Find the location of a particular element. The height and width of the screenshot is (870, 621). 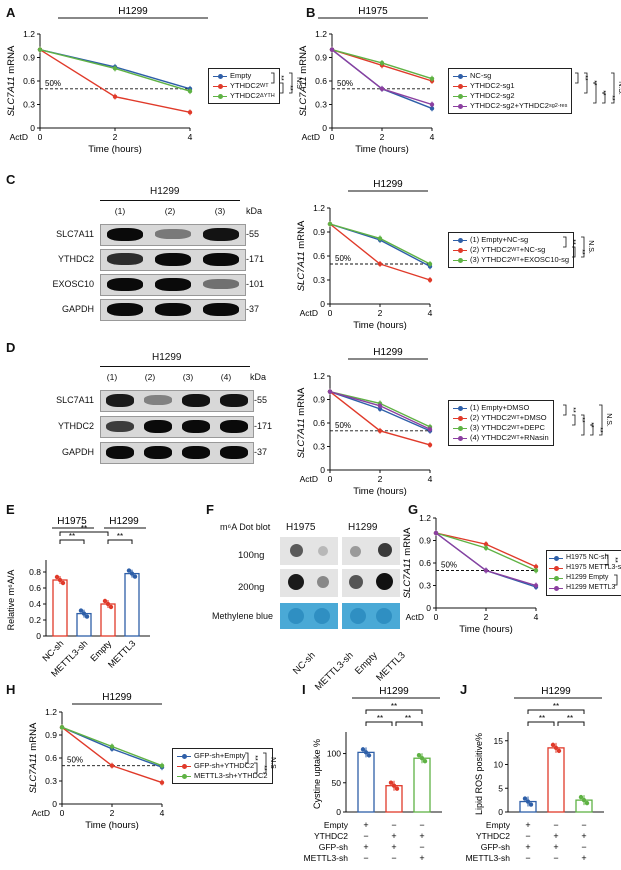

legend-item: (3) YTHDC2 WT +EXOSC10-sg is located at coordinates (511, 260).